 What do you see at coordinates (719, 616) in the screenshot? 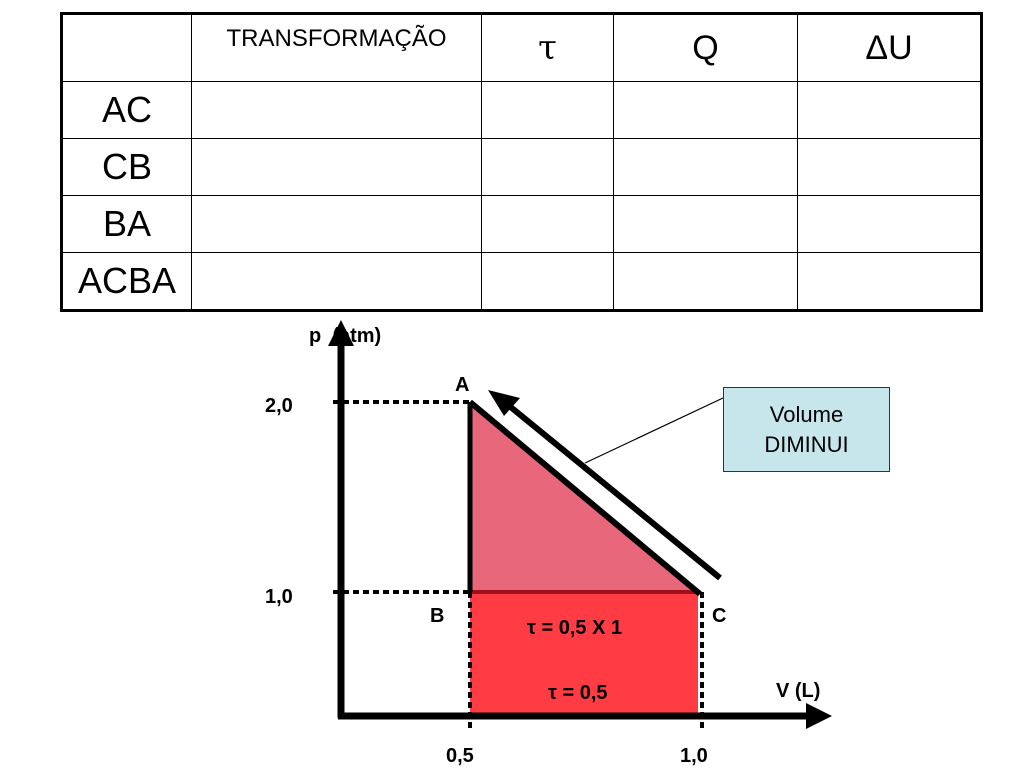
I see `point-c-label: C` at bounding box center [719, 616].